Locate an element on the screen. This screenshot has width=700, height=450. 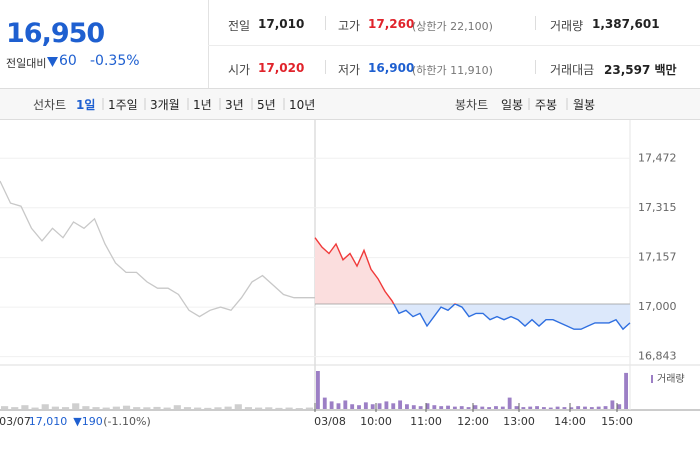
candle-period: 월봉 is located at coordinates (584, 105).